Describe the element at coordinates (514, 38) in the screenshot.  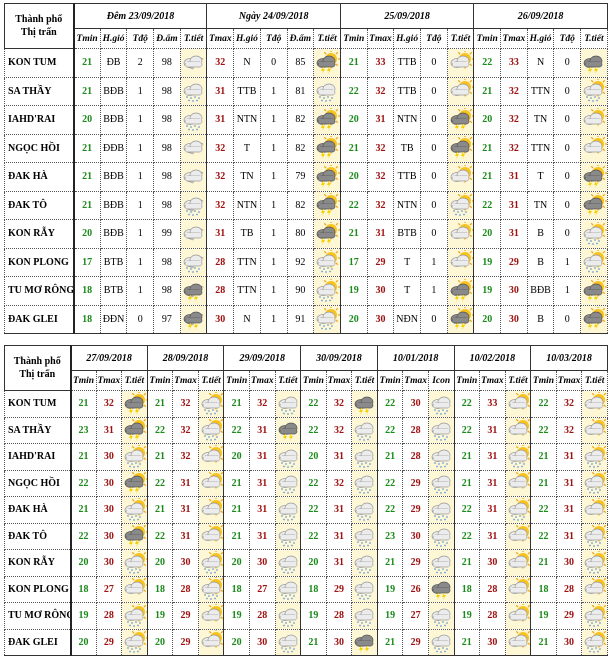
I see `field-header: Tmax` at that location.